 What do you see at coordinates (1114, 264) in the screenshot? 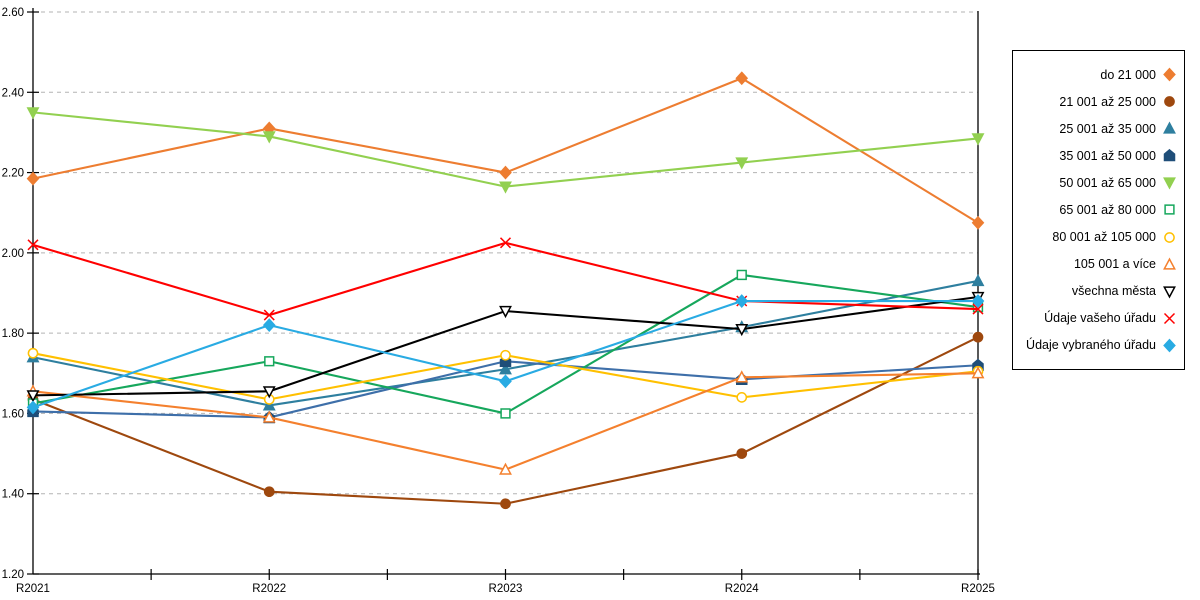
I see `legend-item-label: 105 001 a více` at bounding box center [1114, 264].